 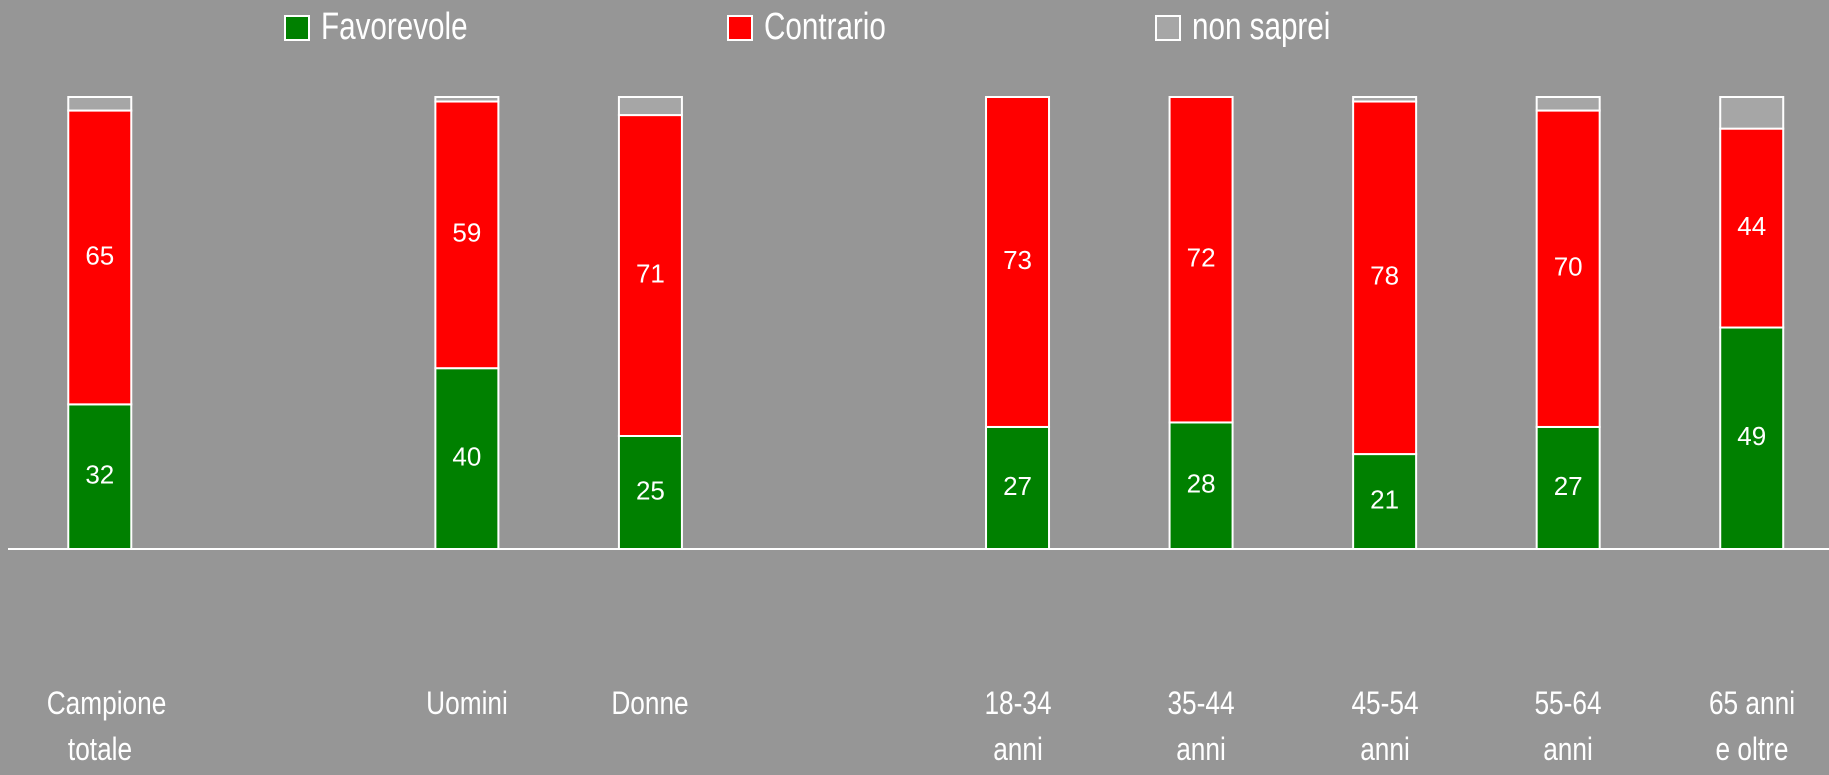 I want to click on data-label: 44, so click(x=1751, y=226).